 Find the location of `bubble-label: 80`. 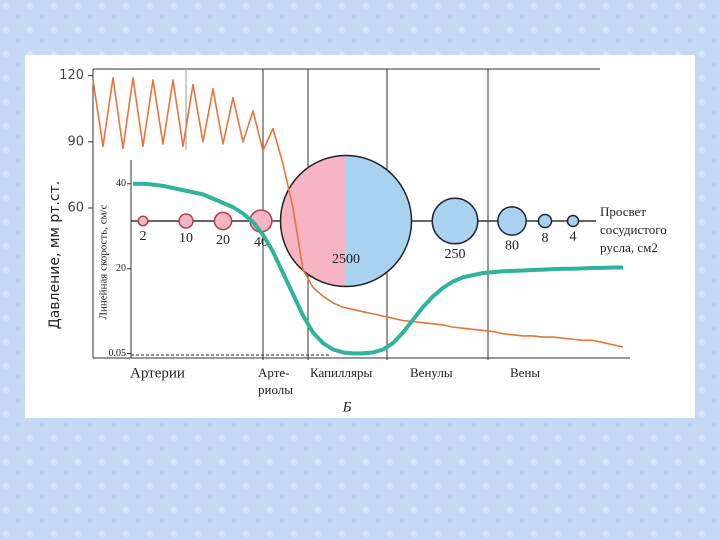

bubble-label: 80 is located at coordinates (512, 245).